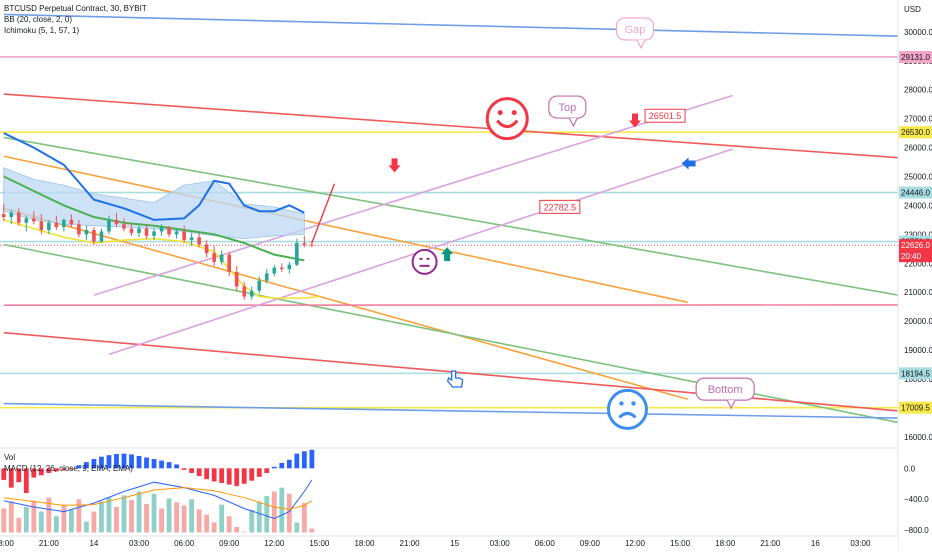  I want to click on arrow-down-icon, so click(395, 165).